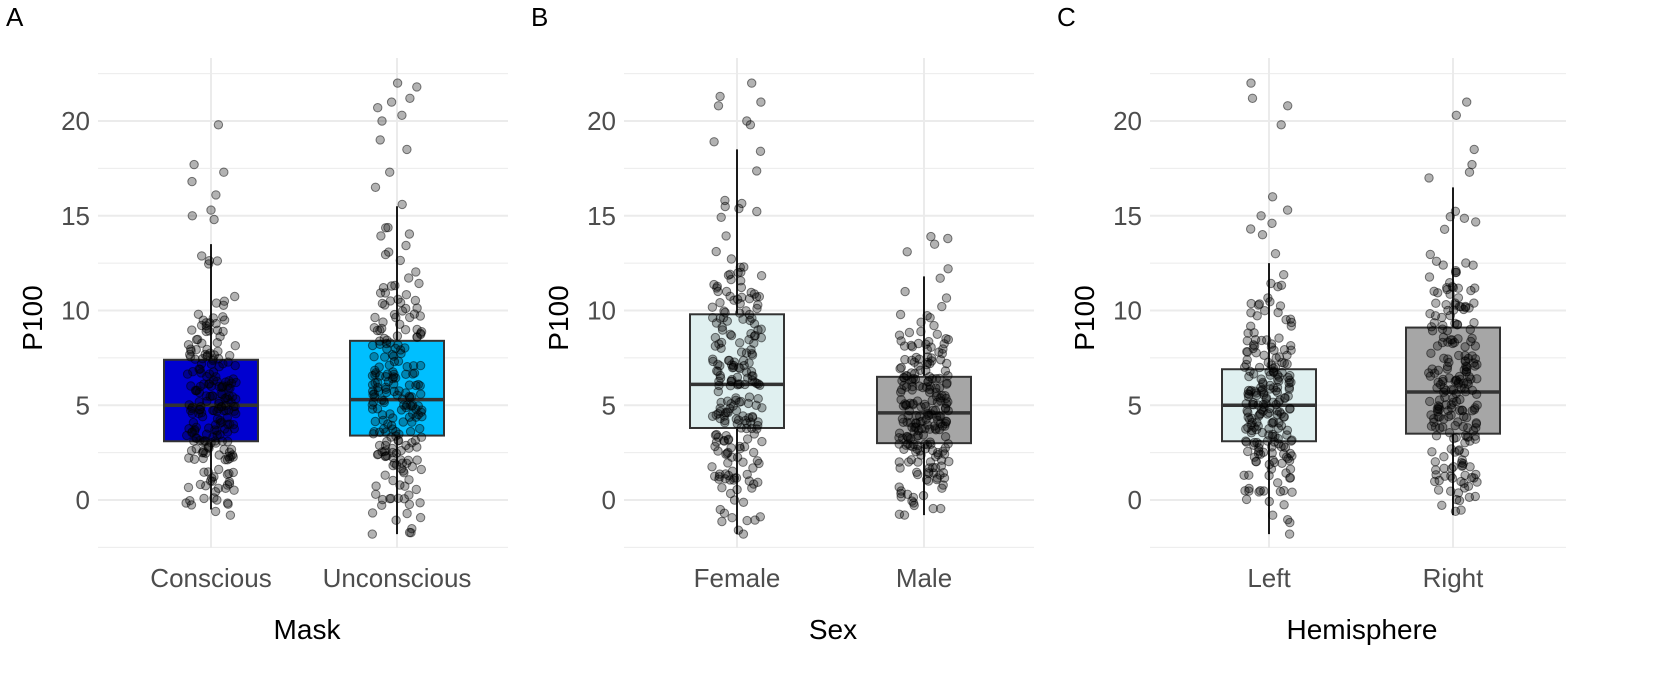 The height and width of the screenshot is (683, 1653). I want to click on x-tick-label-right: Right, so click(1453, 578).